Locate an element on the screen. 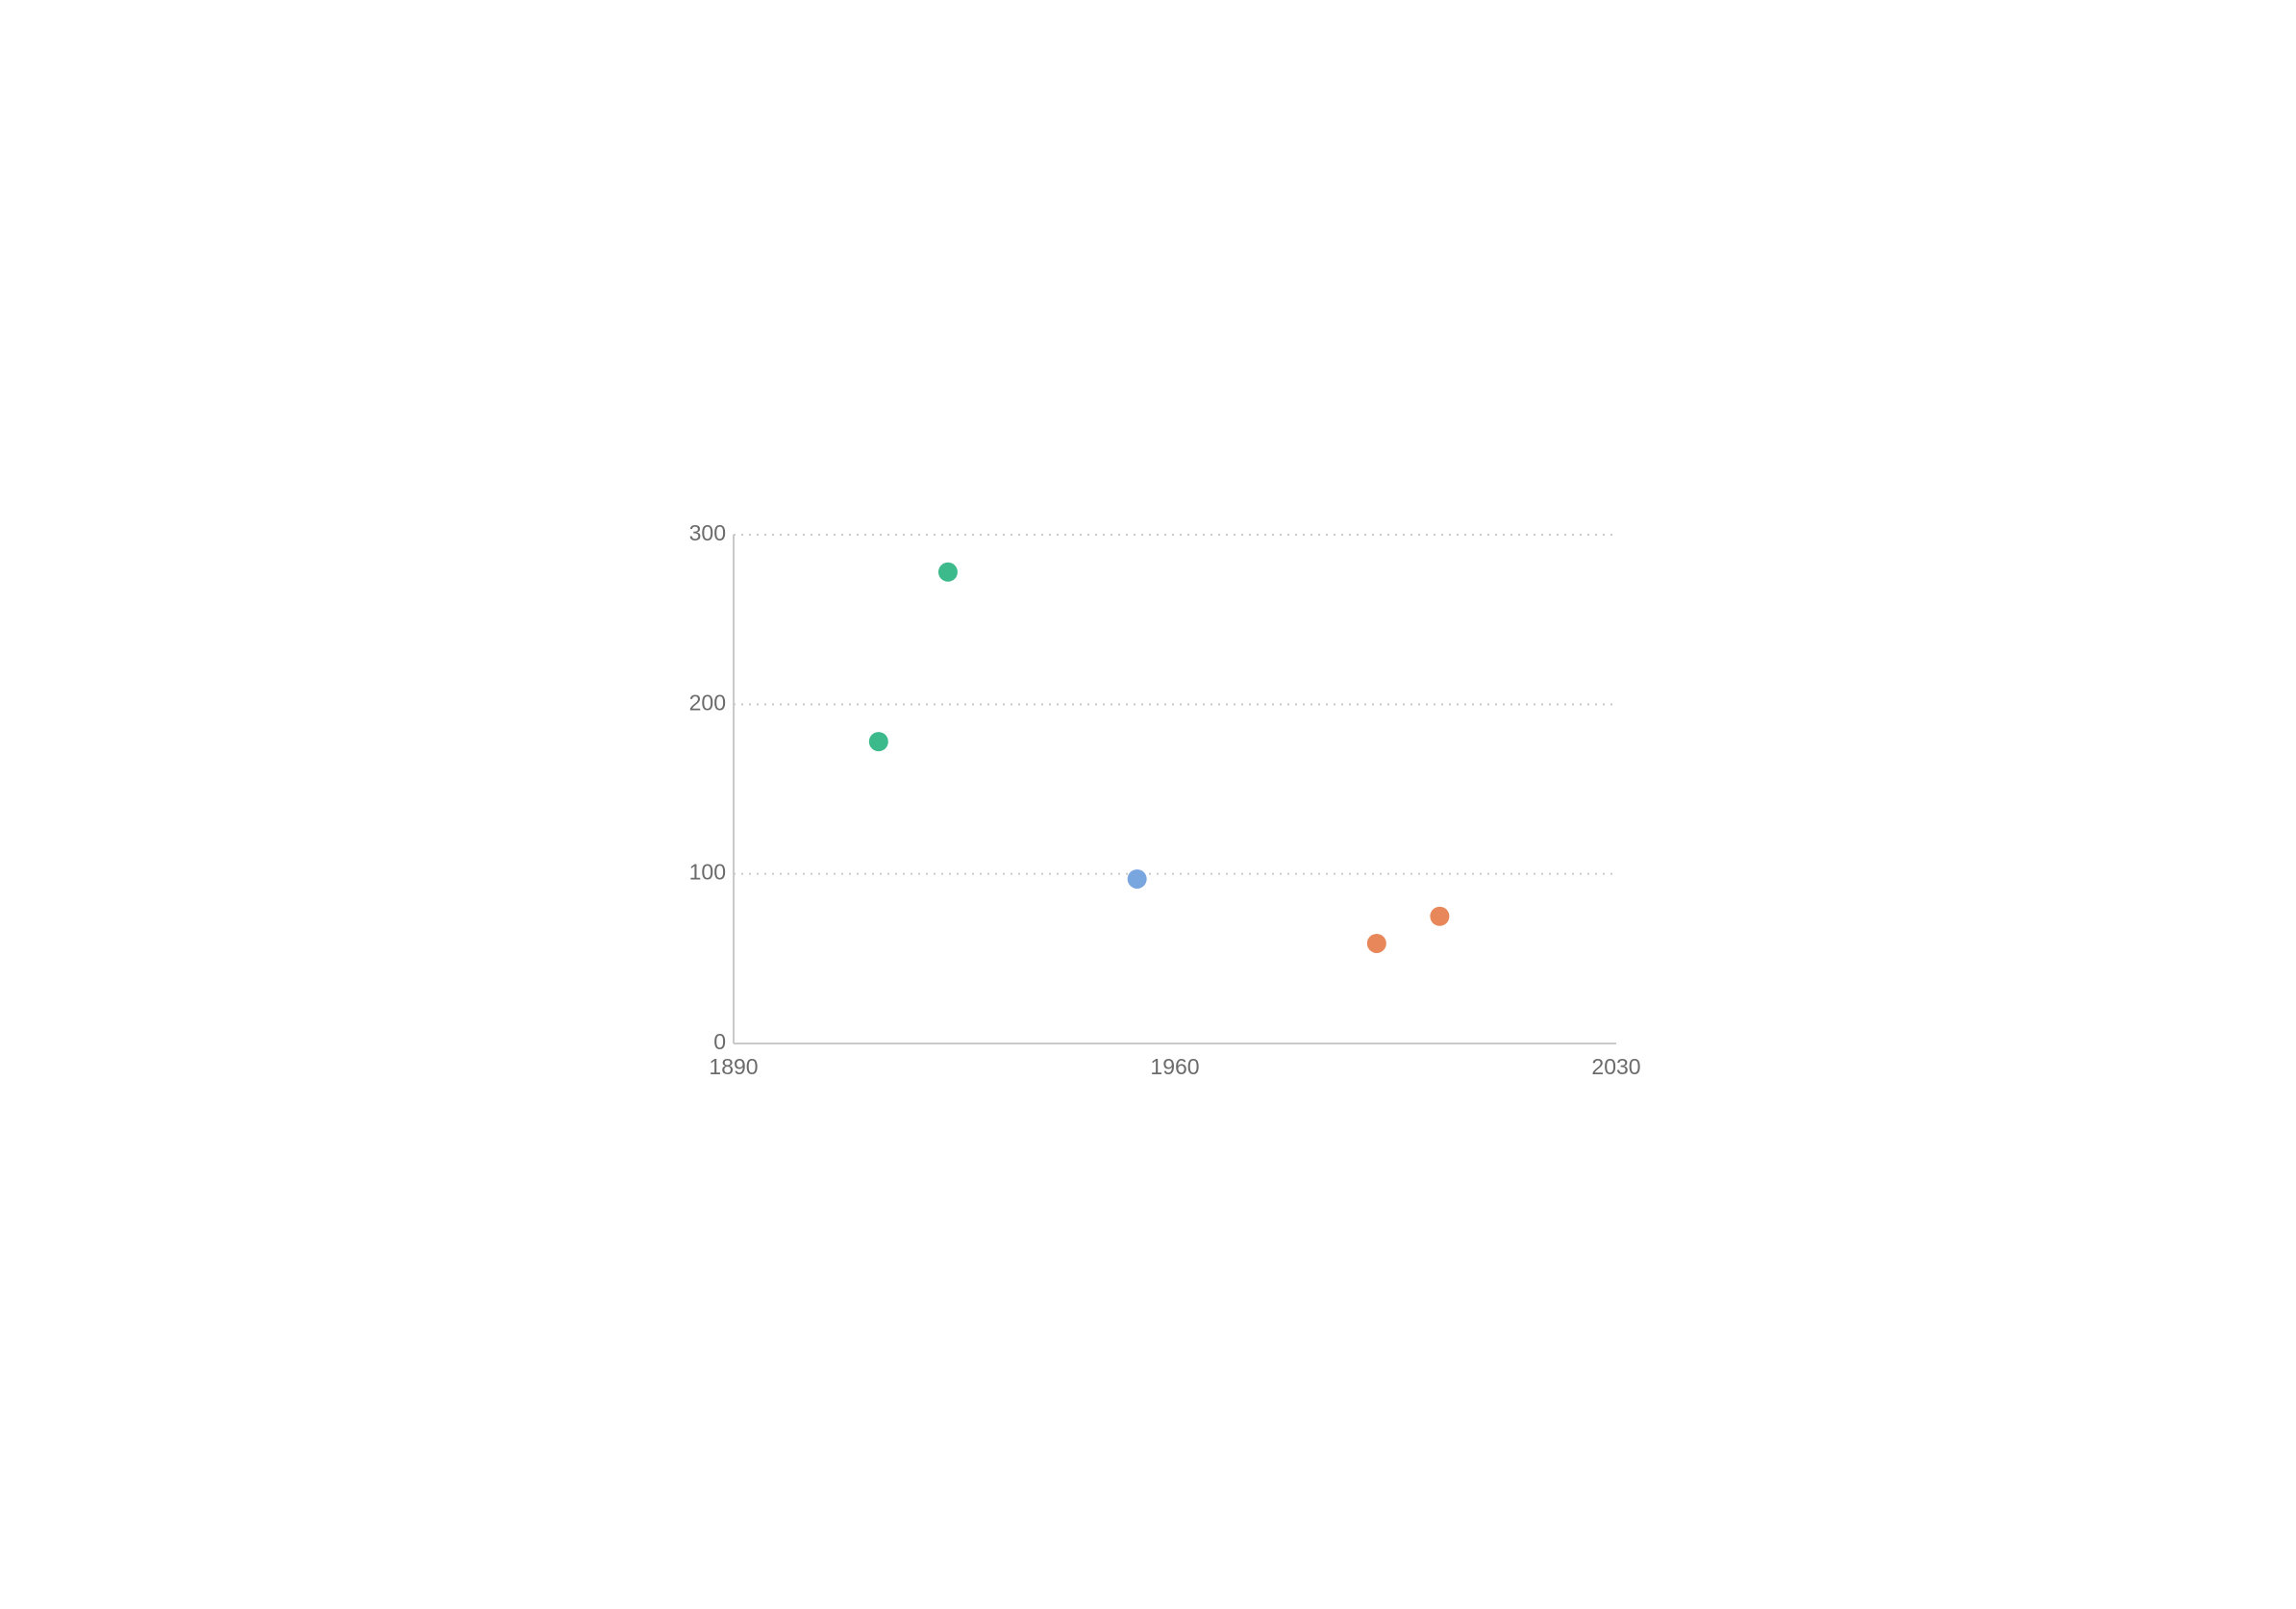  x-tick-label-2030: 2030 is located at coordinates (1615, 1066).